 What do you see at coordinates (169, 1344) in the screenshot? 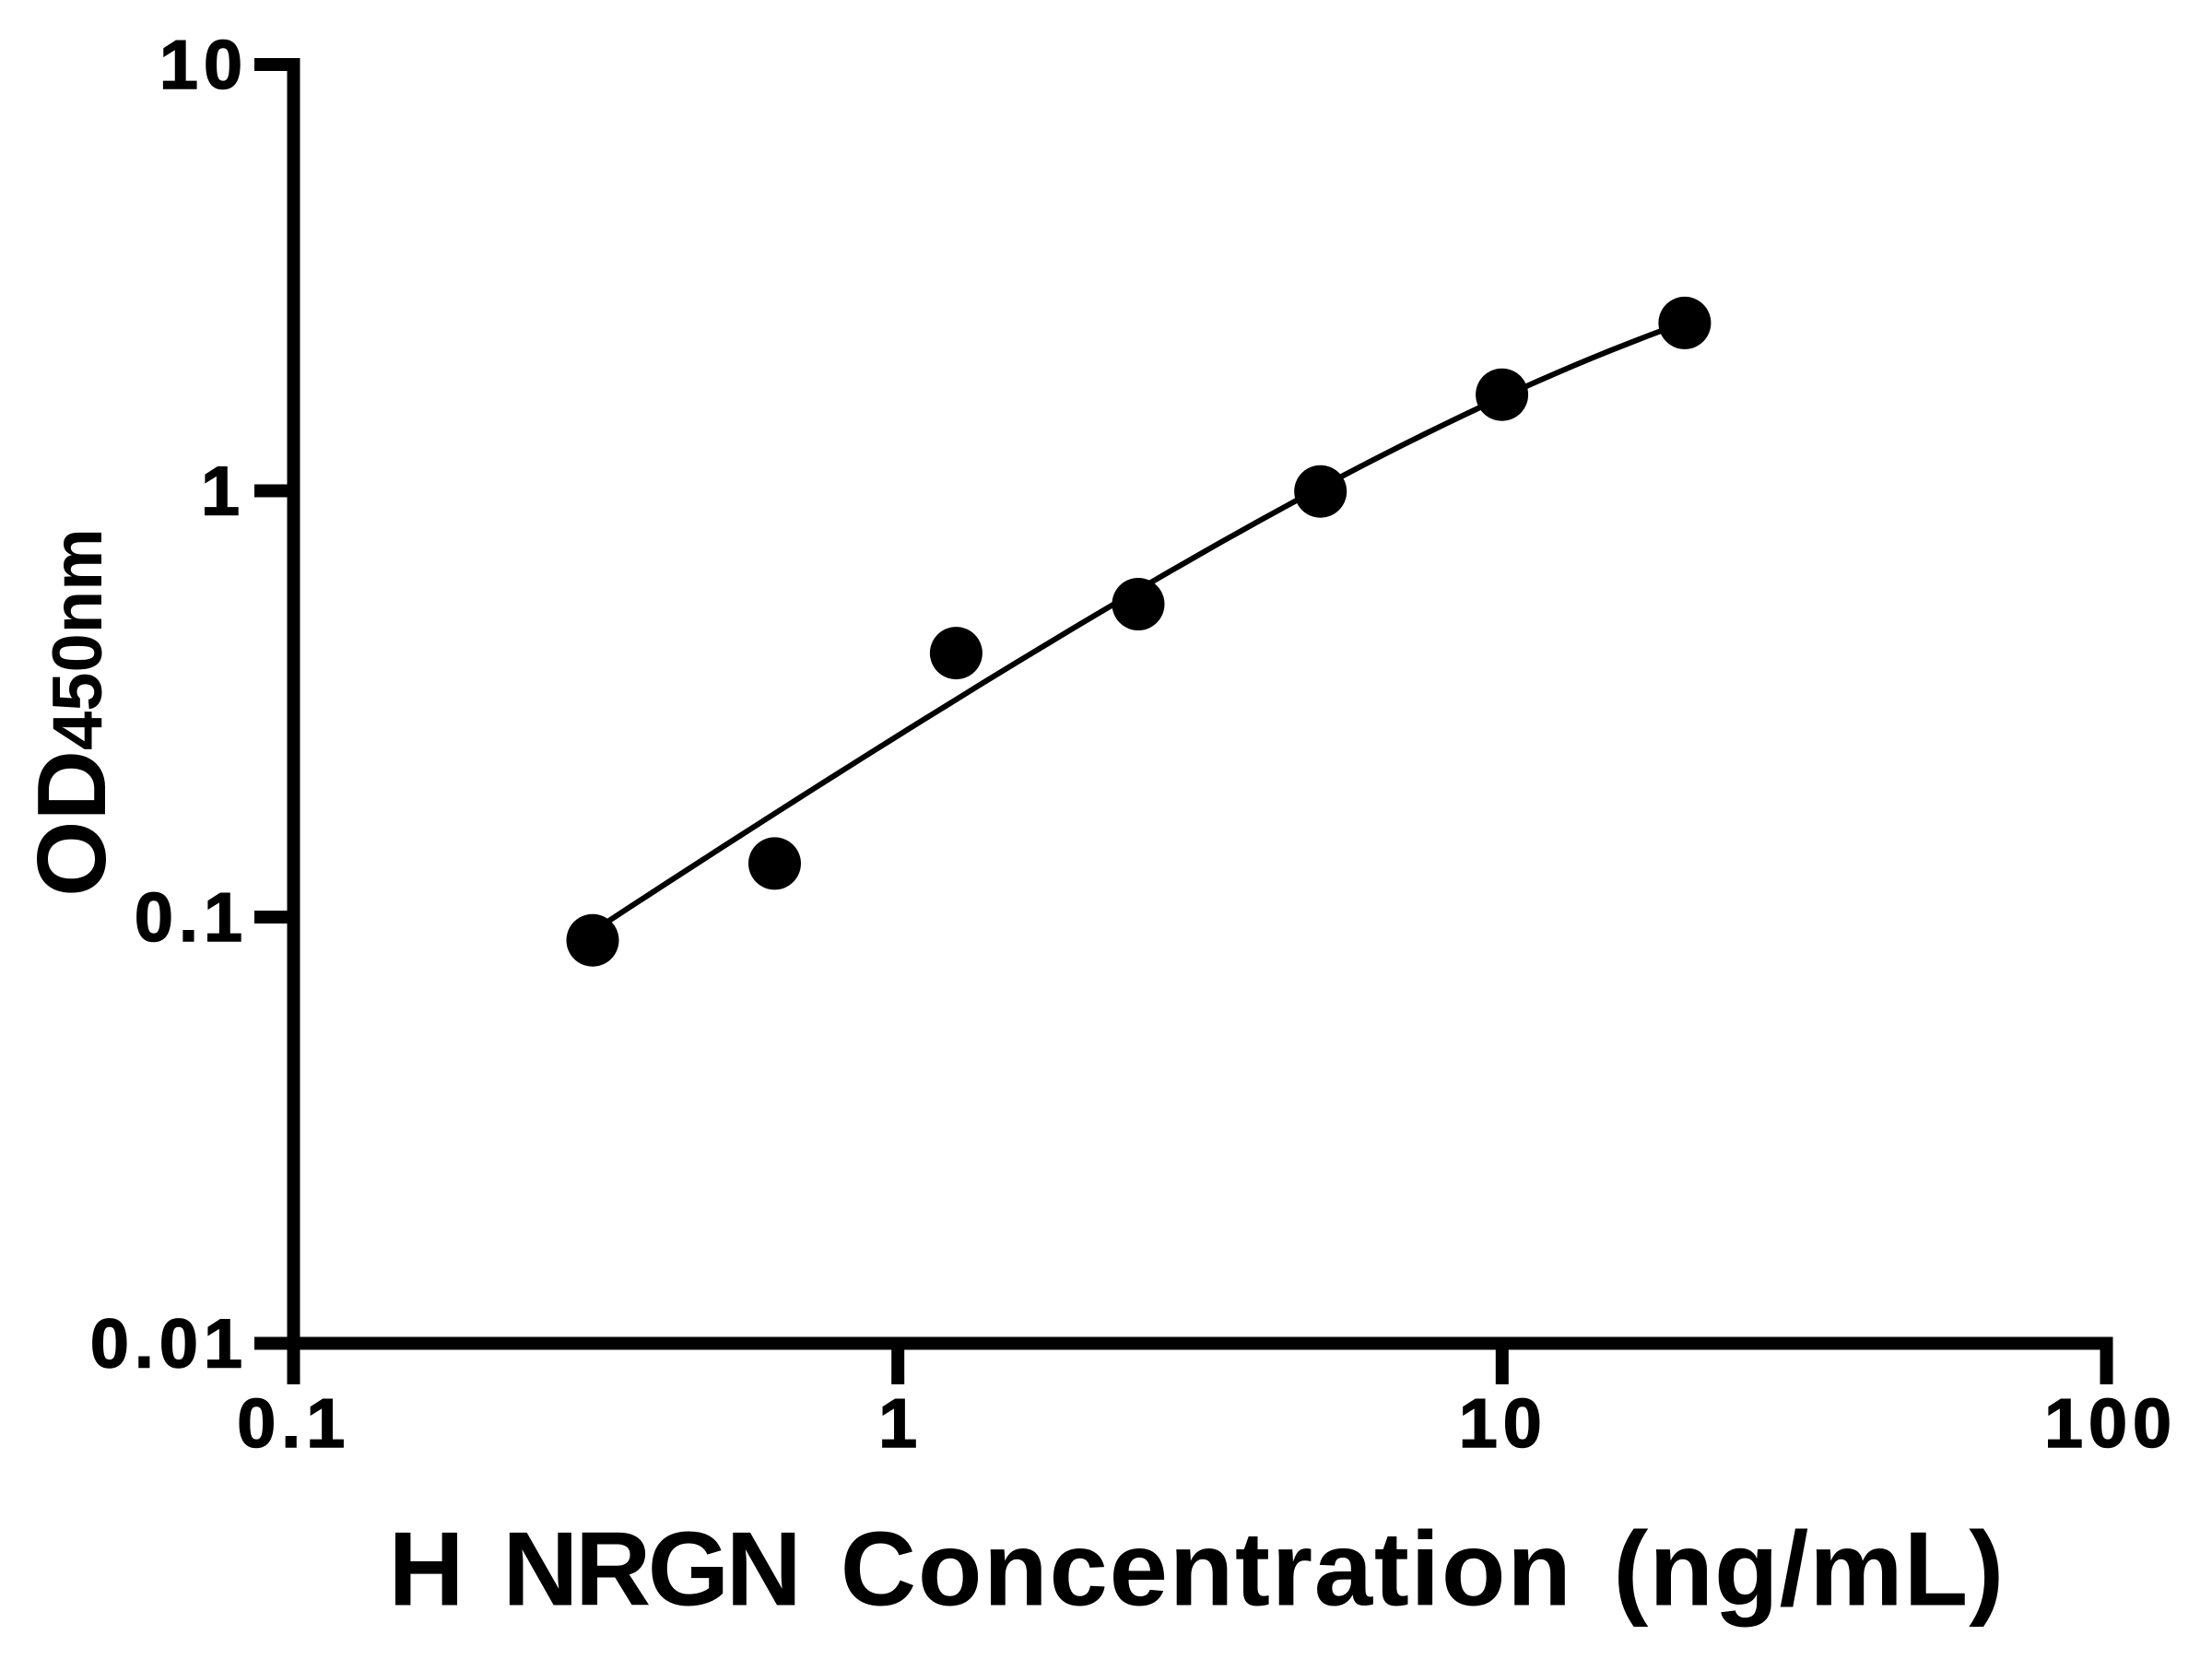
I see `svg-text: 0.01` at bounding box center [169, 1344].